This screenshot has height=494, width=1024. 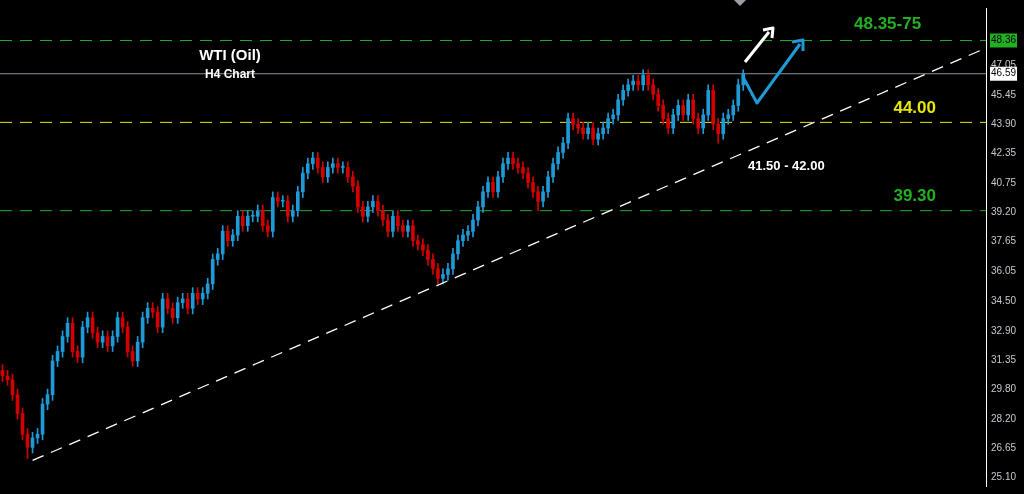 What do you see at coordinates (888, 24) in the screenshot?
I see `annotation: 48.35-75` at bounding box center [888, 24].